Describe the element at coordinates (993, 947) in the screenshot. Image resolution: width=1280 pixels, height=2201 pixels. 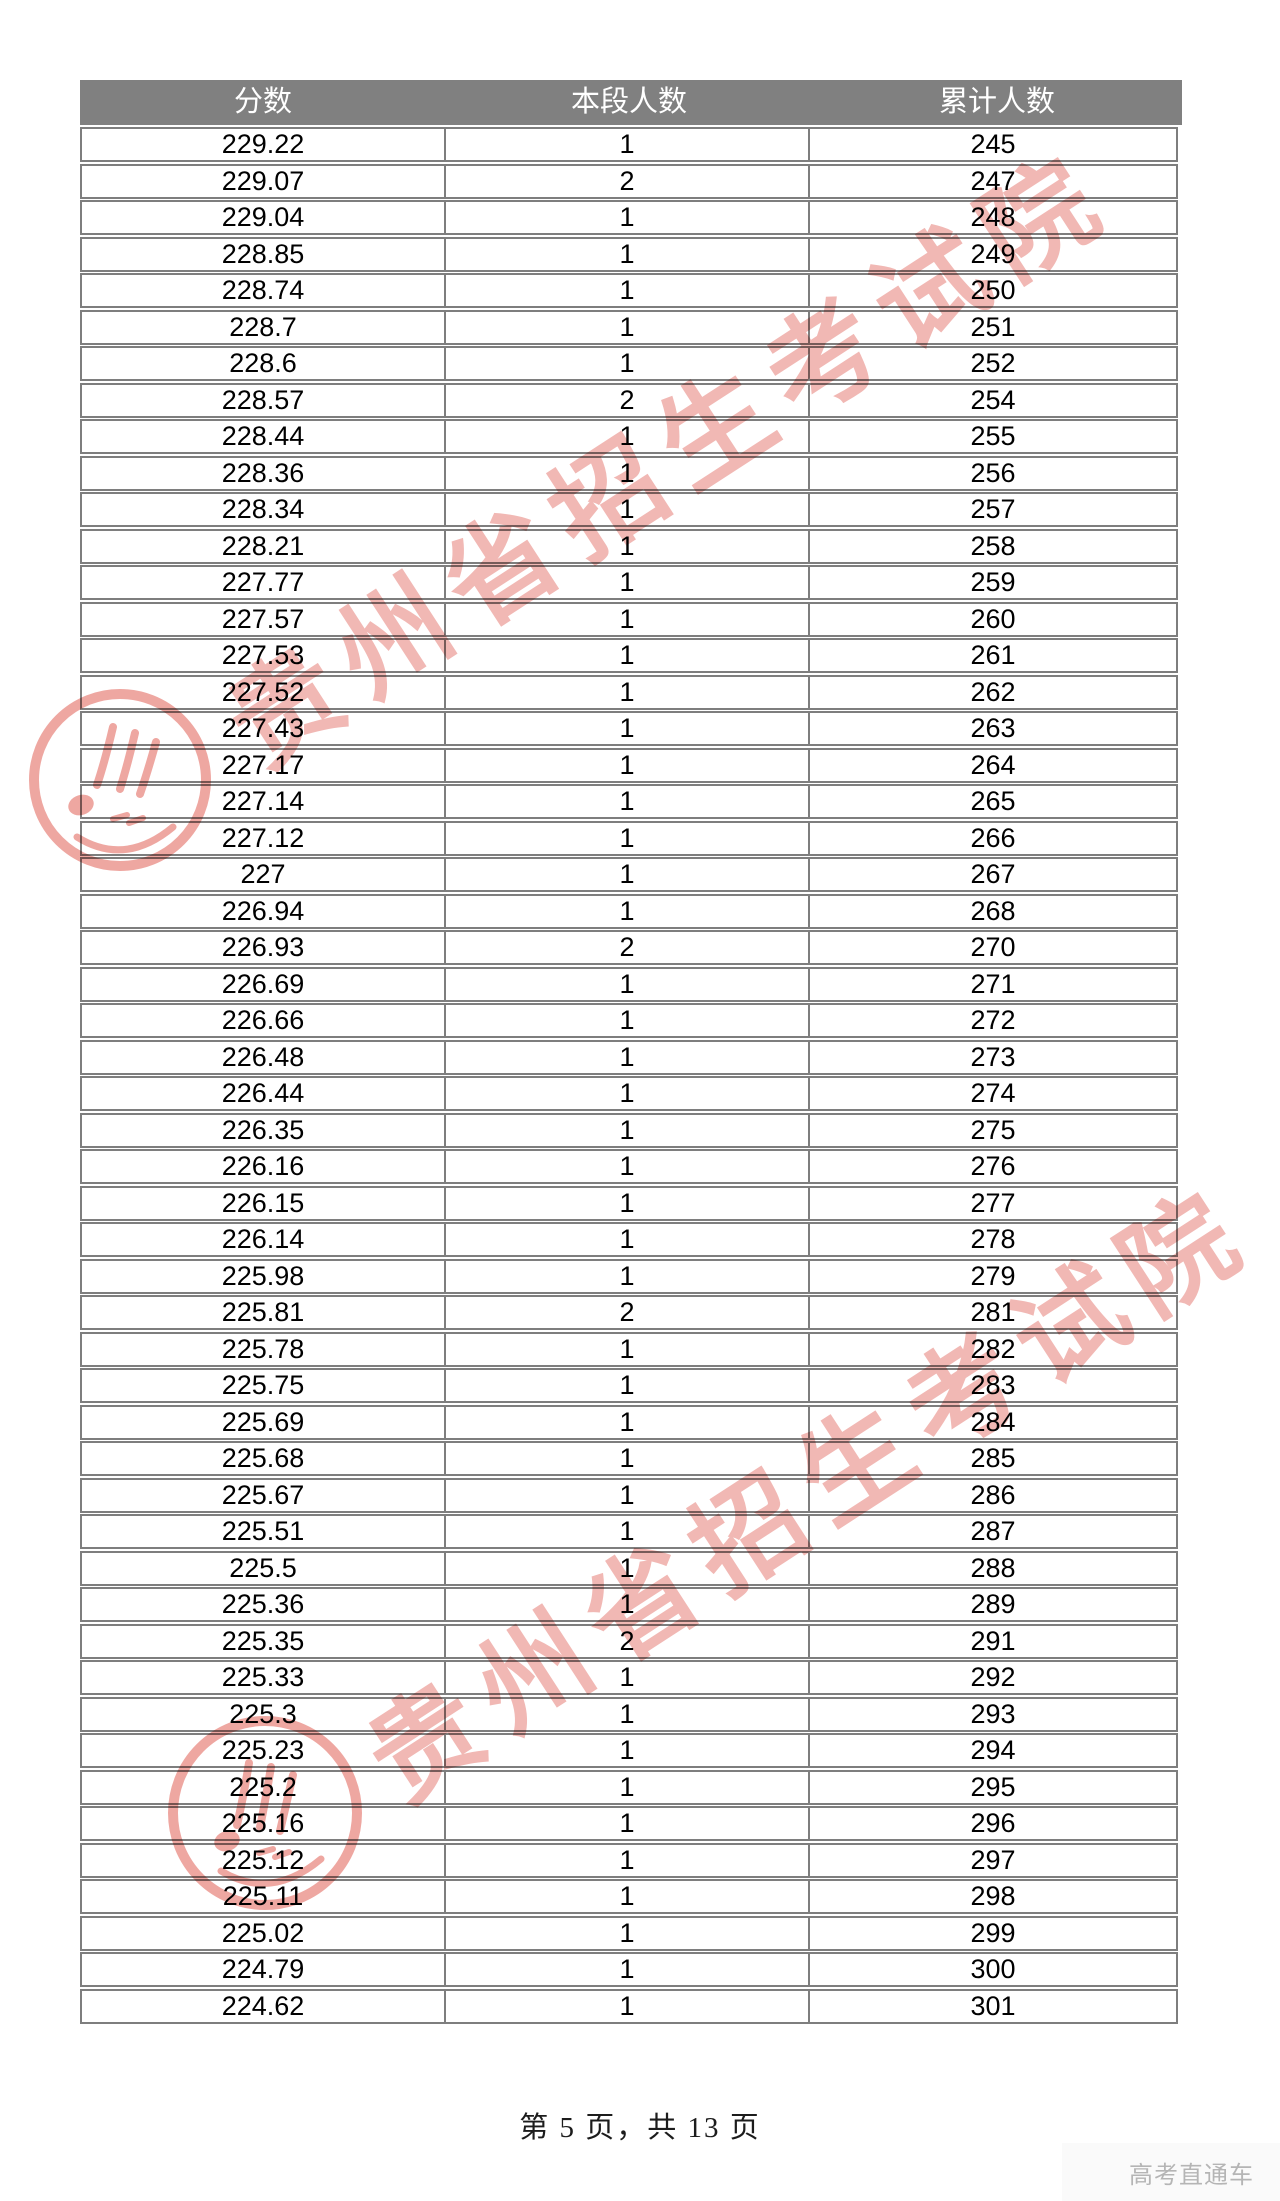
I see `cumulative-cell: 270` at that location.